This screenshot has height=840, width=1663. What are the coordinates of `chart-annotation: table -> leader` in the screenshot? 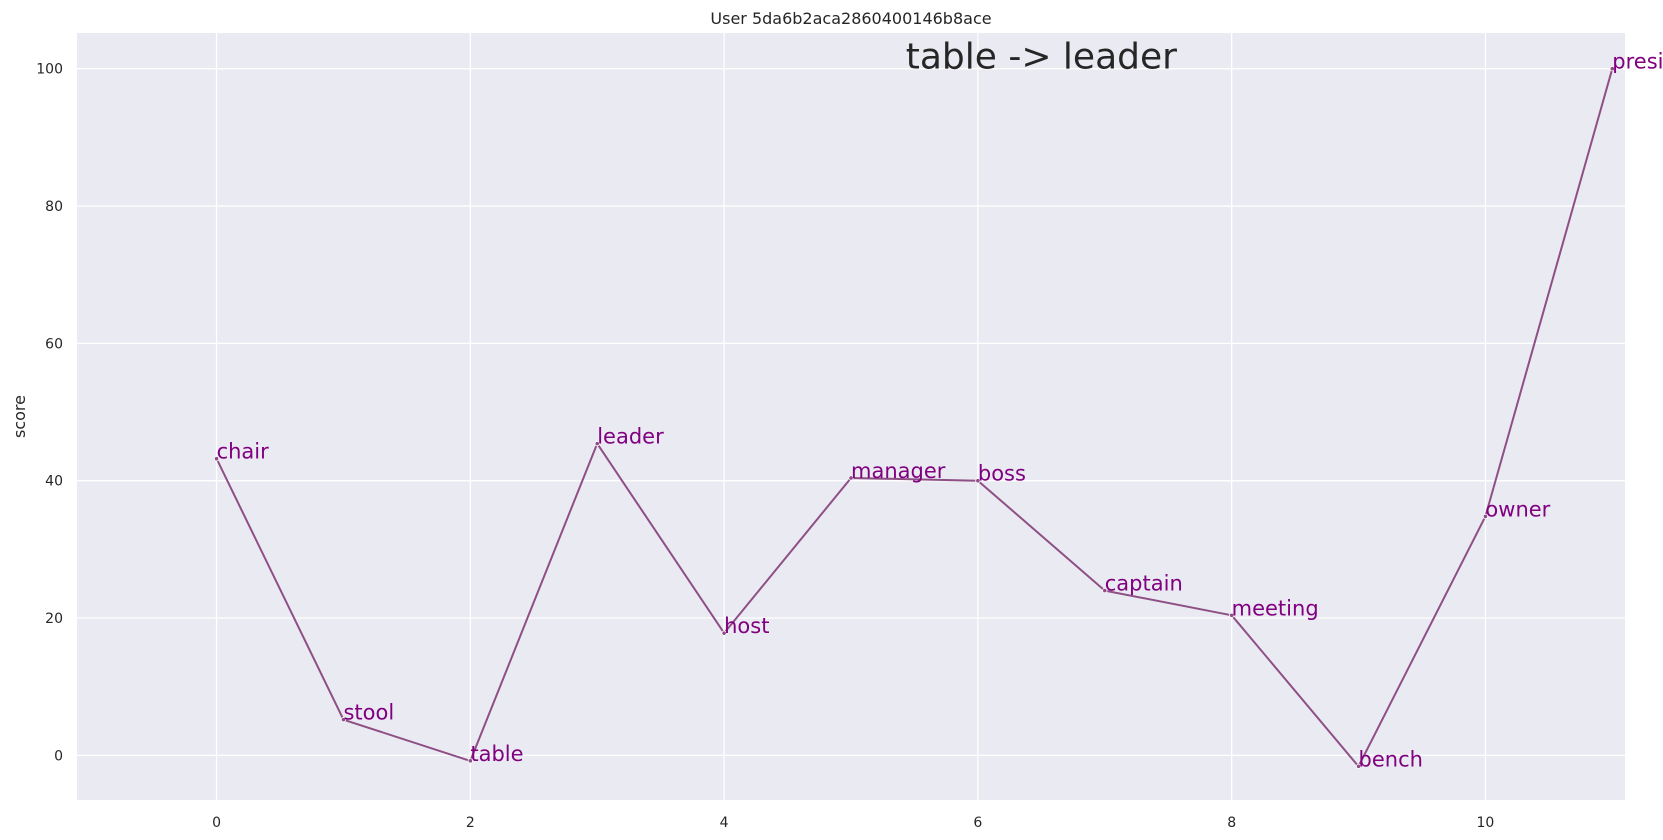 It's located at (1041, 57).